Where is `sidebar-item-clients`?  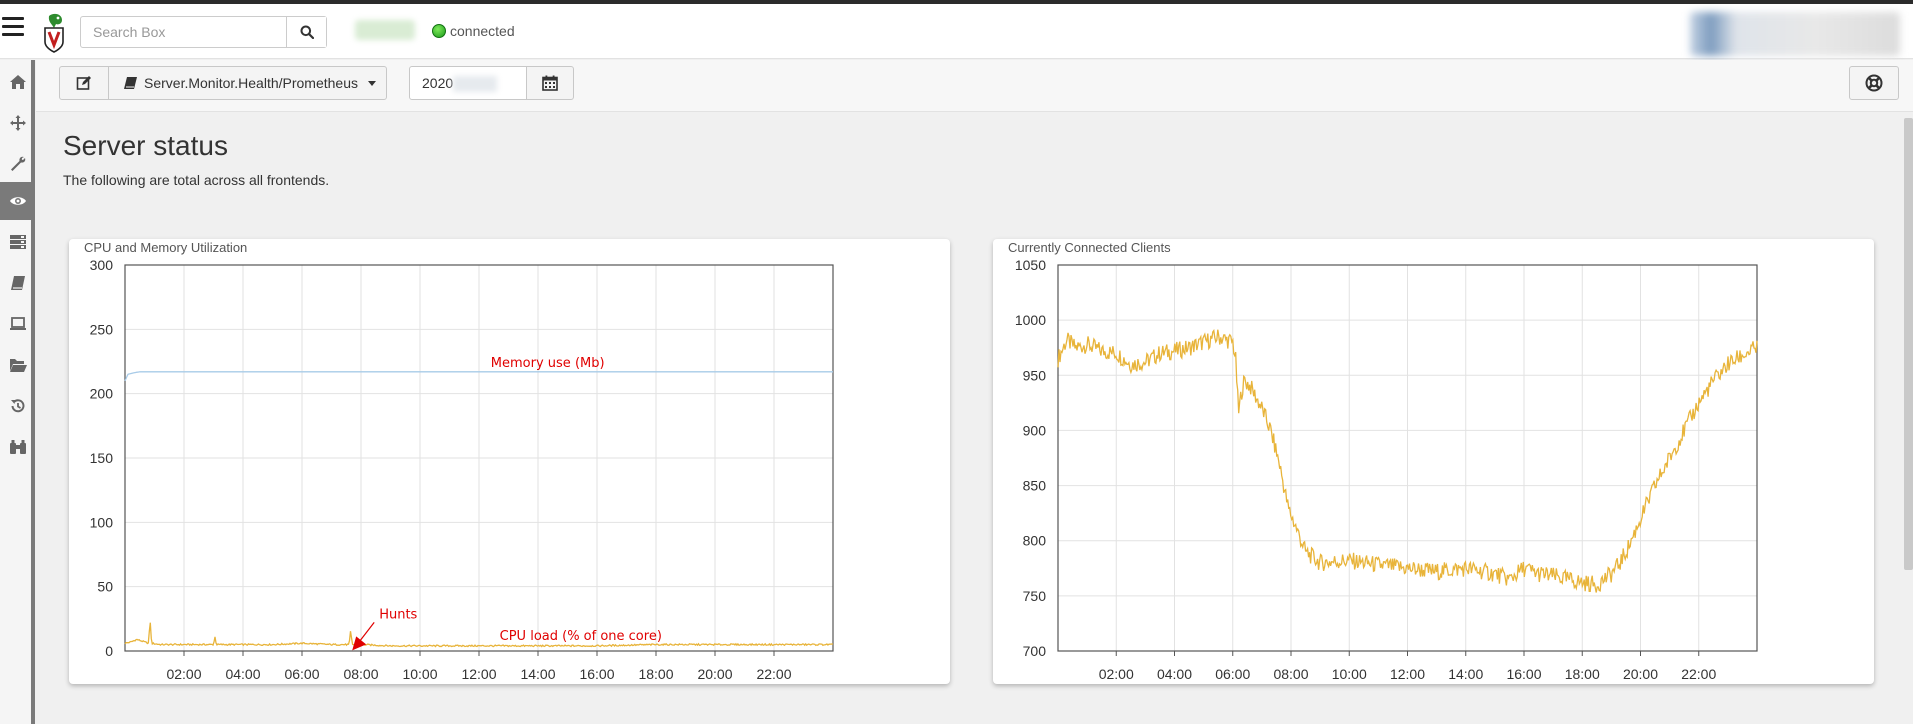 sidebar-item-clients is located at coordinates (17, 324).